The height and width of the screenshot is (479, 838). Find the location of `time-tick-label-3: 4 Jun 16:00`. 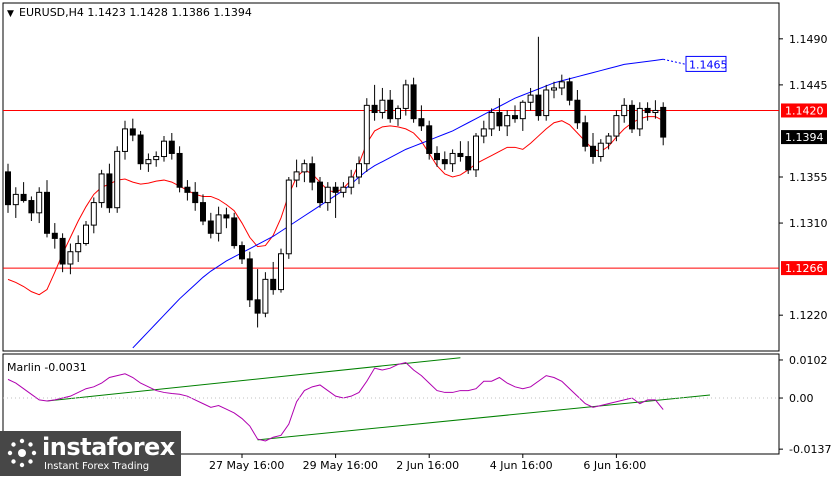

time-tick-label-3: 4 Jun 16:00 is located at coordinates (521, 465).